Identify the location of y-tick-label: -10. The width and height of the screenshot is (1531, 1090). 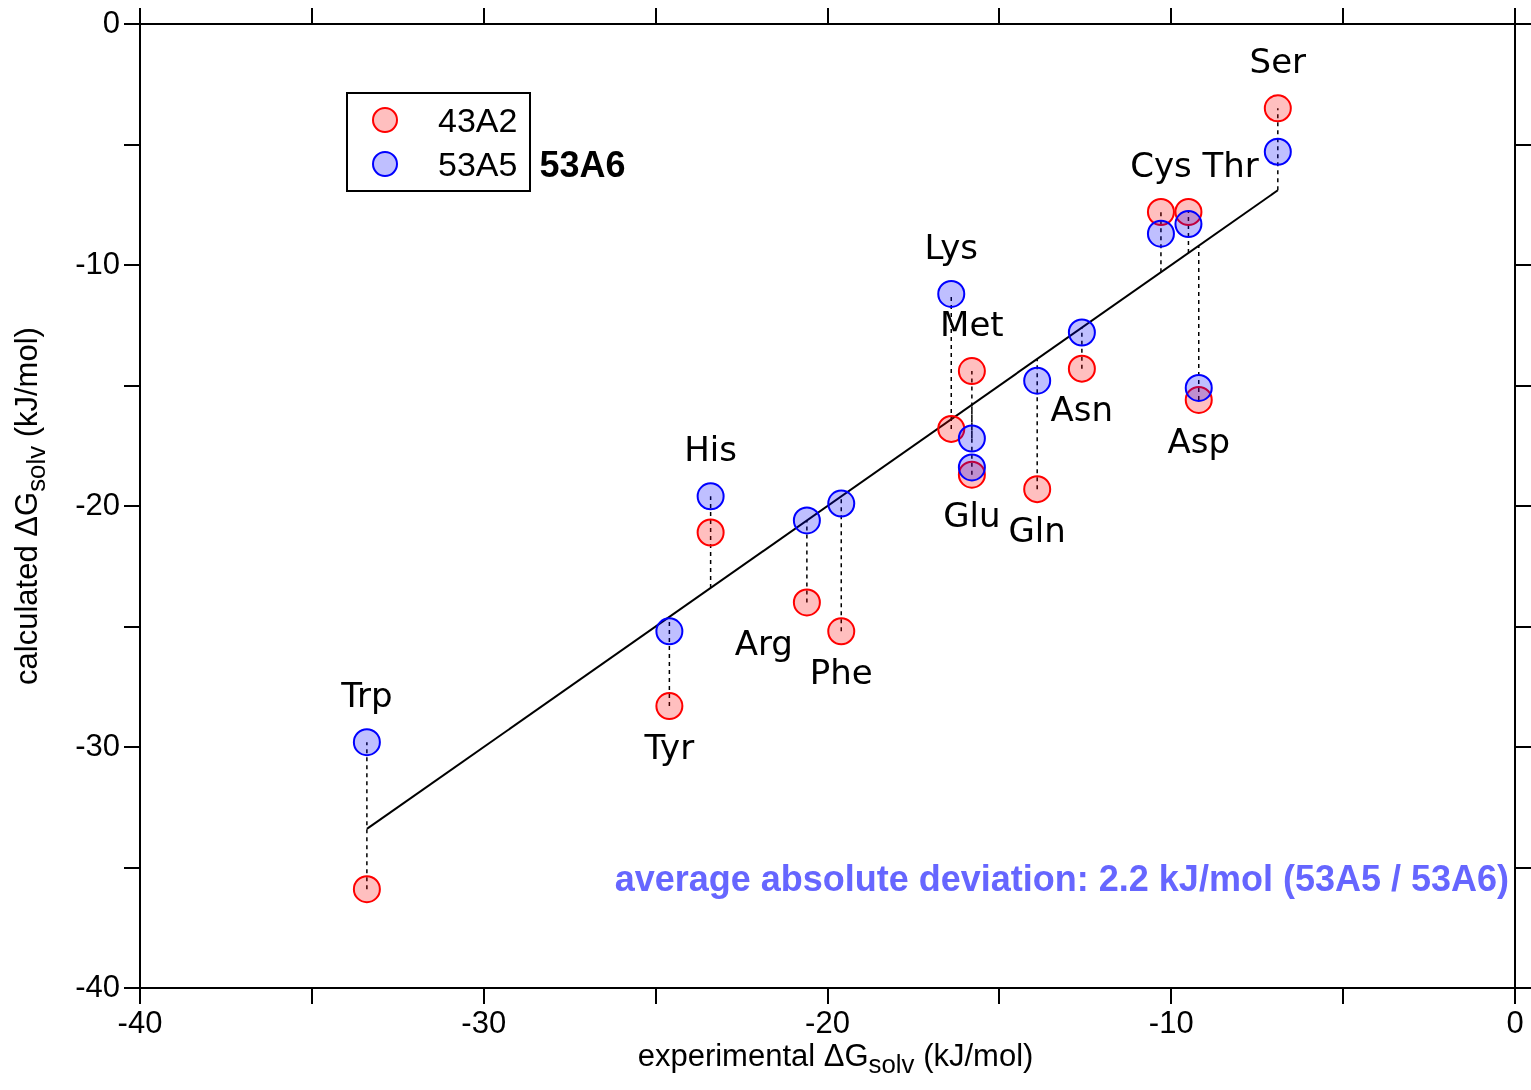
(97, 263).